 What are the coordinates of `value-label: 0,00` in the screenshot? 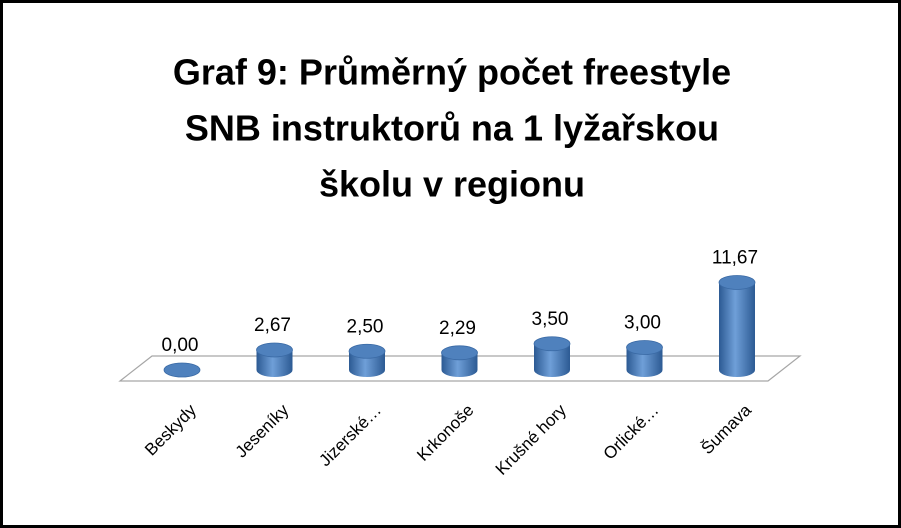 It's located at (180, 345).